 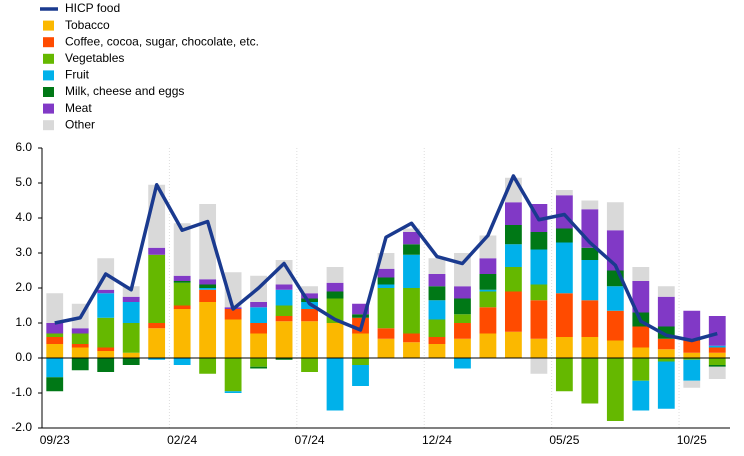 What do you see at coordinates (21, 427) in the screenshot?
I see `y-tick-label: -2.0` at bounding box center [21, 427].